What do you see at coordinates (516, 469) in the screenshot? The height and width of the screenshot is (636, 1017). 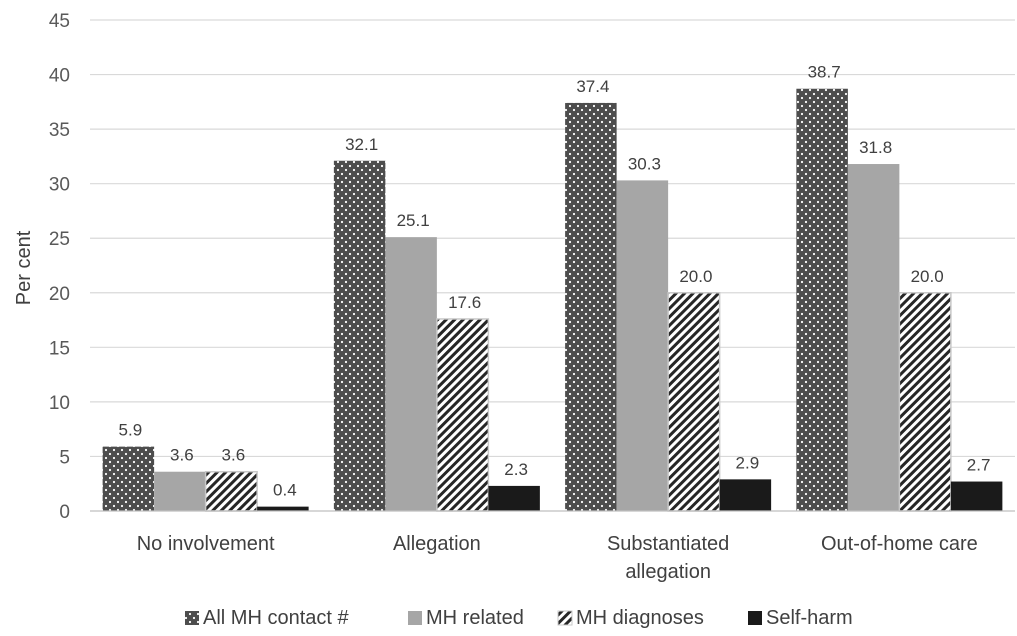 I see `data-label: 2.3` at bounding box center [516, 469].